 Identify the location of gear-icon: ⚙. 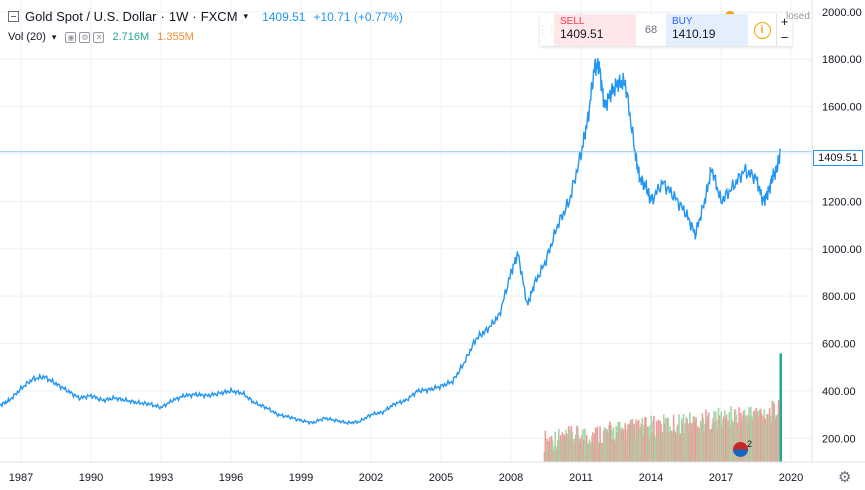
(845, 477).